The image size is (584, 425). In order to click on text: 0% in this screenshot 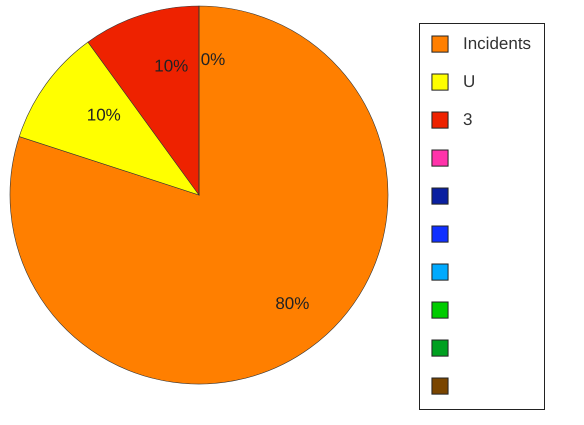, I will do `click(213, 59)`.